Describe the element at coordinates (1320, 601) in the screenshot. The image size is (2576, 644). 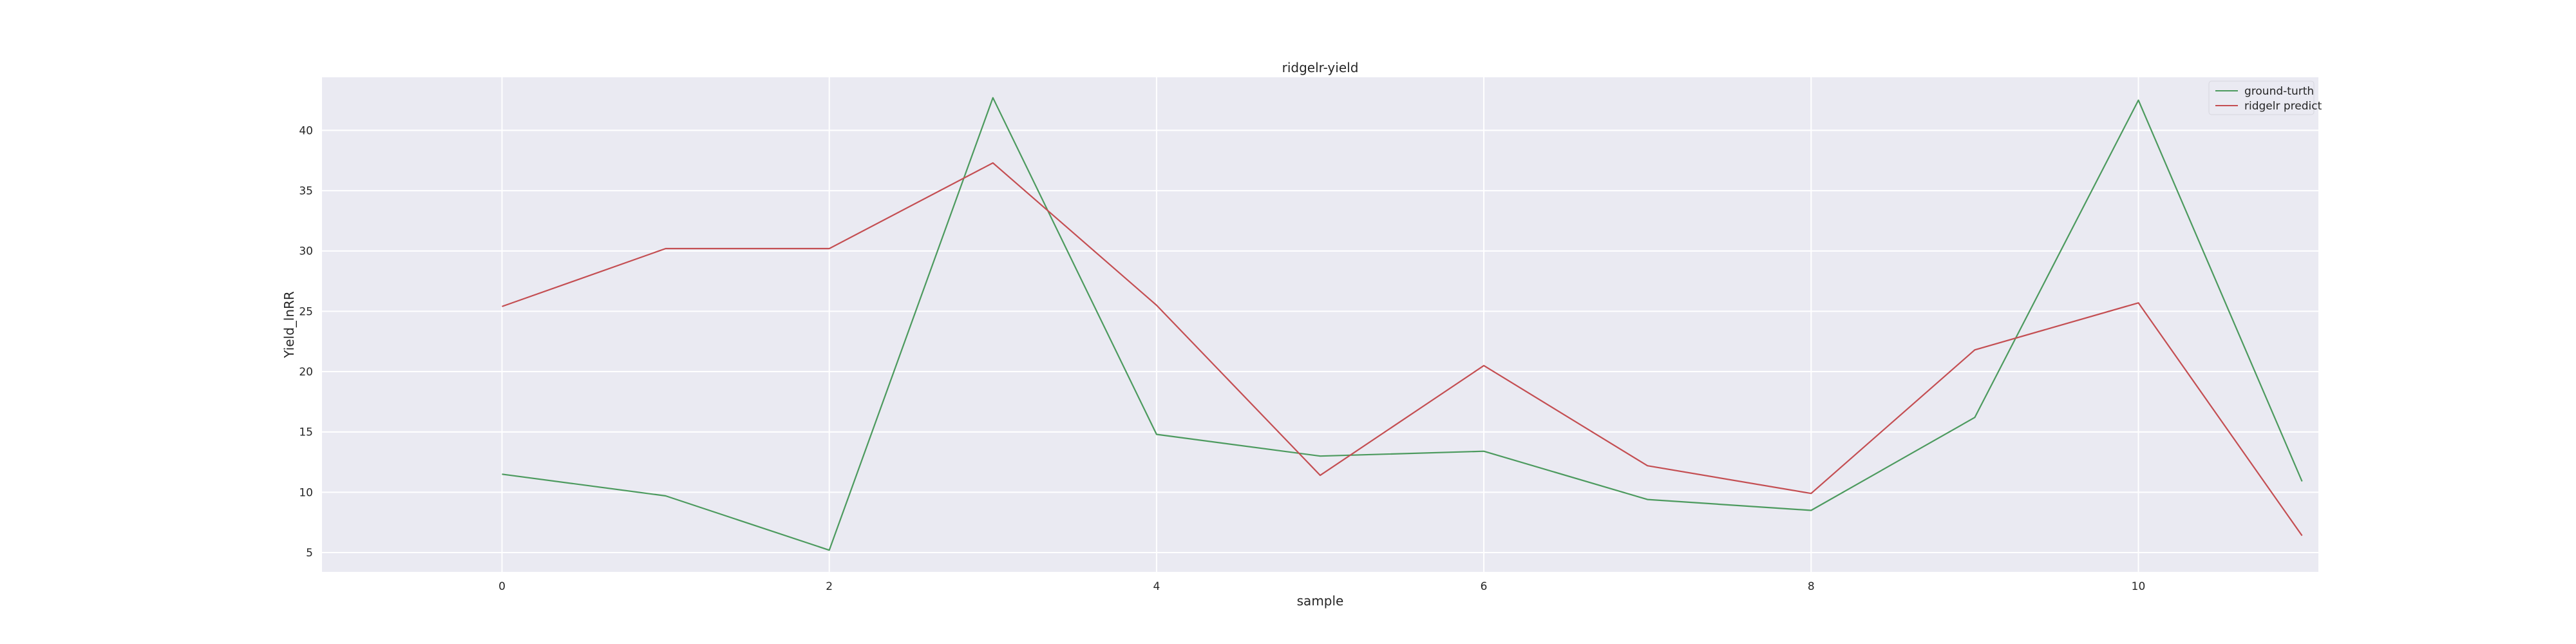
I see `x-axis-label: sample` at that location.